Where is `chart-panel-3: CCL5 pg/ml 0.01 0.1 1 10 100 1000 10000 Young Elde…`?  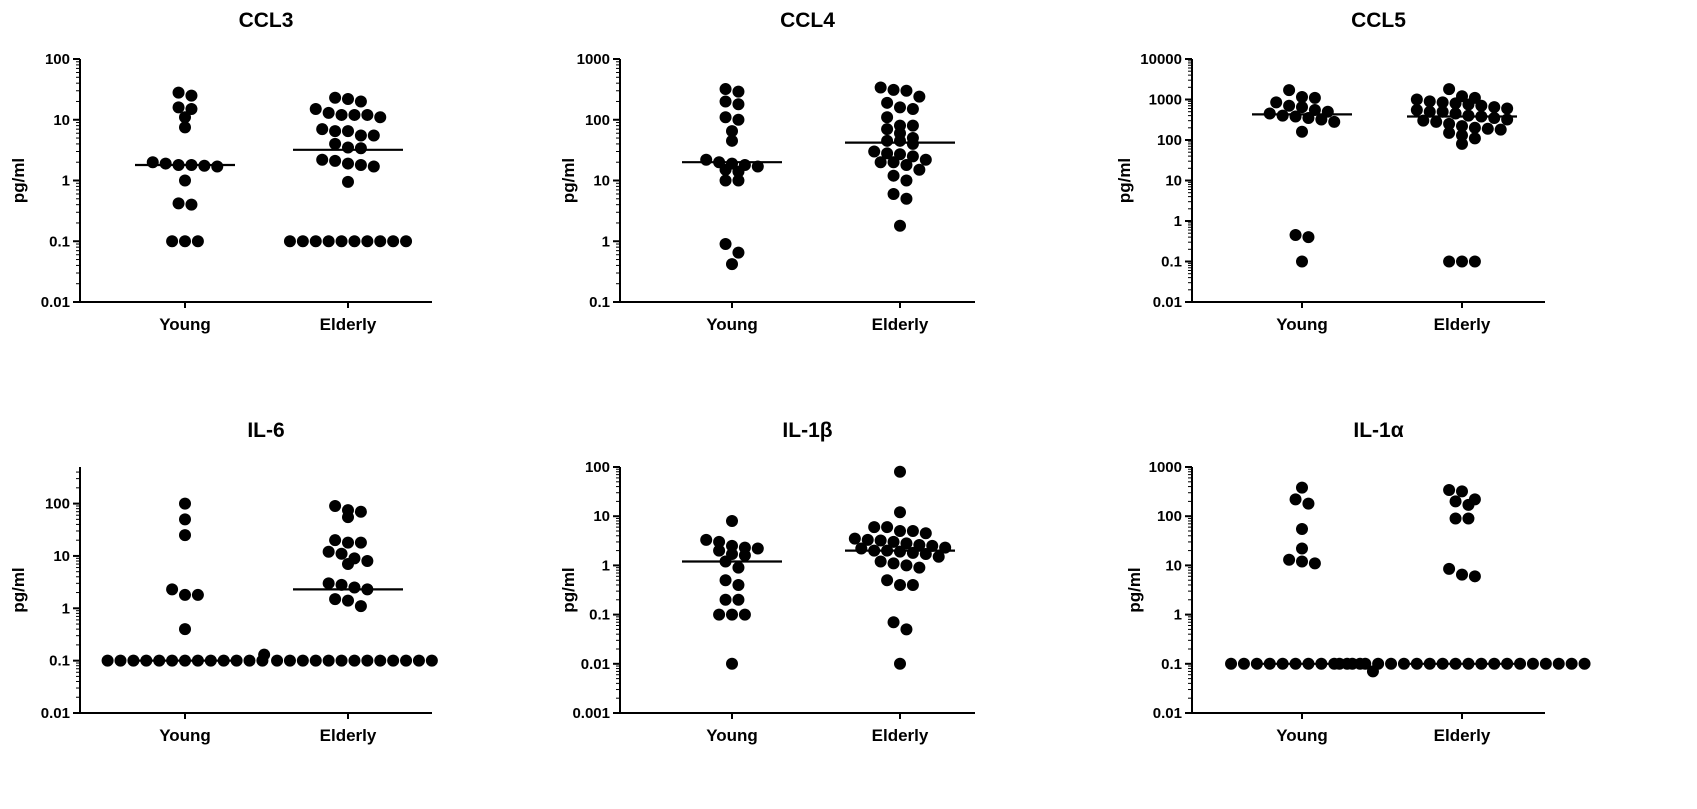 chart-panel-3: CCL5 pg/ml 0.01 0.1 1 10 100 1000 10000 Young Elde… is located at coordinates (1330, 171).